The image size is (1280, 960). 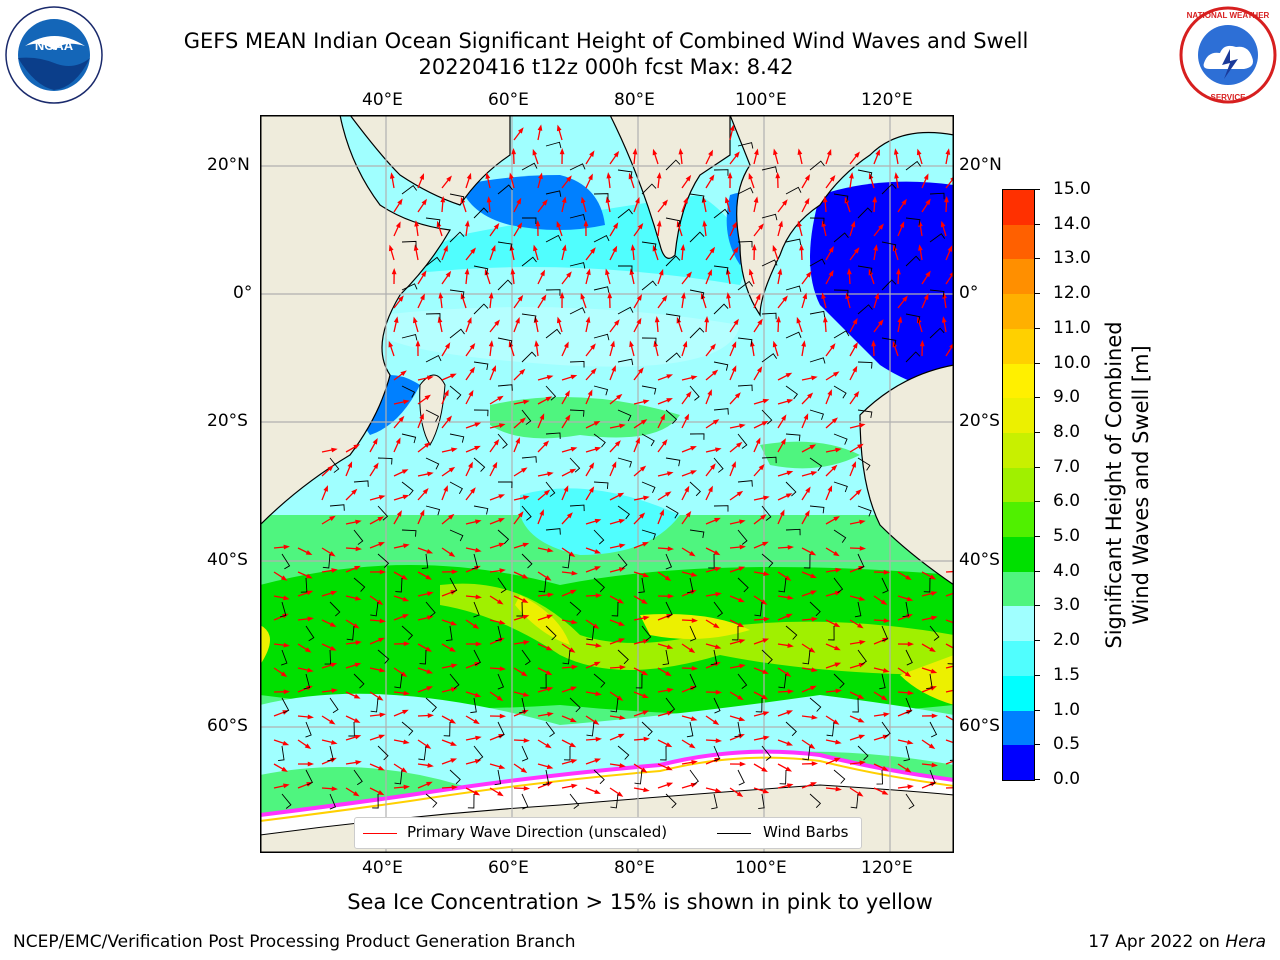 What do you see at coordinates (949, 646) in the screenshot?
I see `wave-arrow` at bounding box center [949, 646].